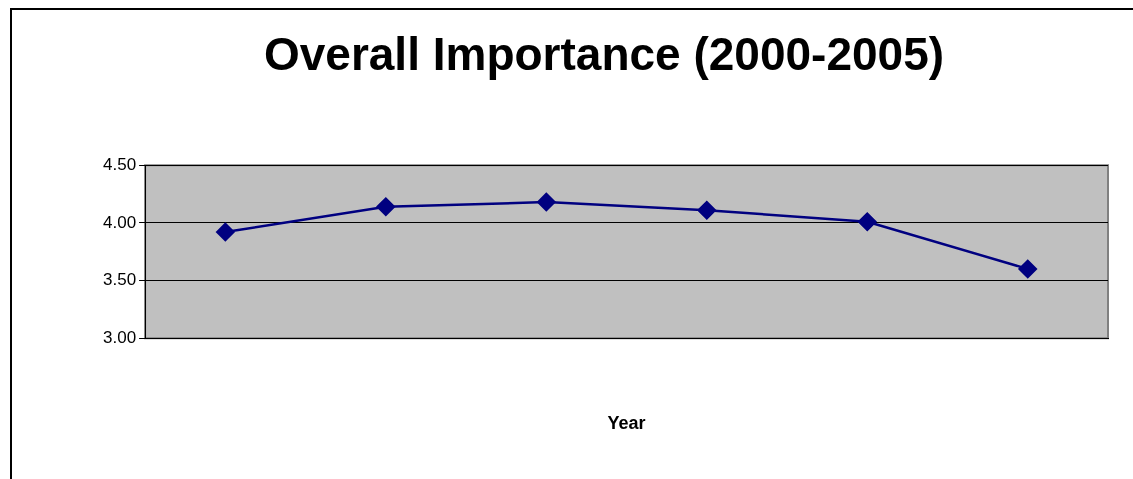 Image resolution: width=1133 pixels, height=479 pixels. What do you see at coordinates (119, 164) in the screenshot?
I see `y-tick-label: 4.50` at bounding box center [119, 164].